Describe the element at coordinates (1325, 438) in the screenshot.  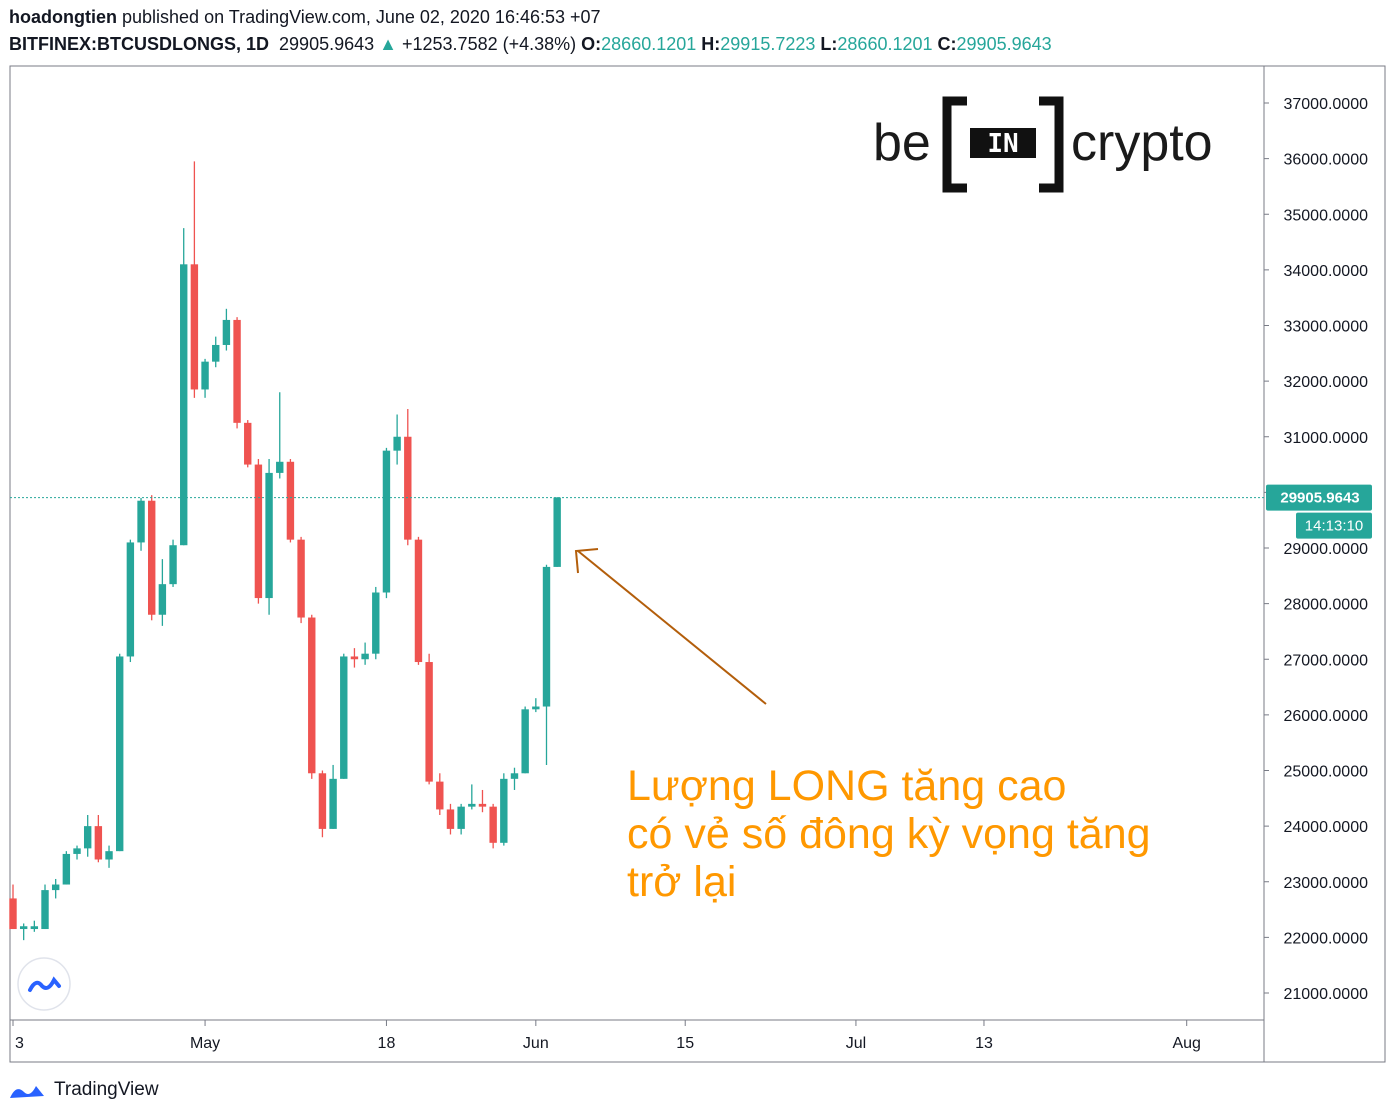
I see `price-tick-label: 31000.0000` at that location.